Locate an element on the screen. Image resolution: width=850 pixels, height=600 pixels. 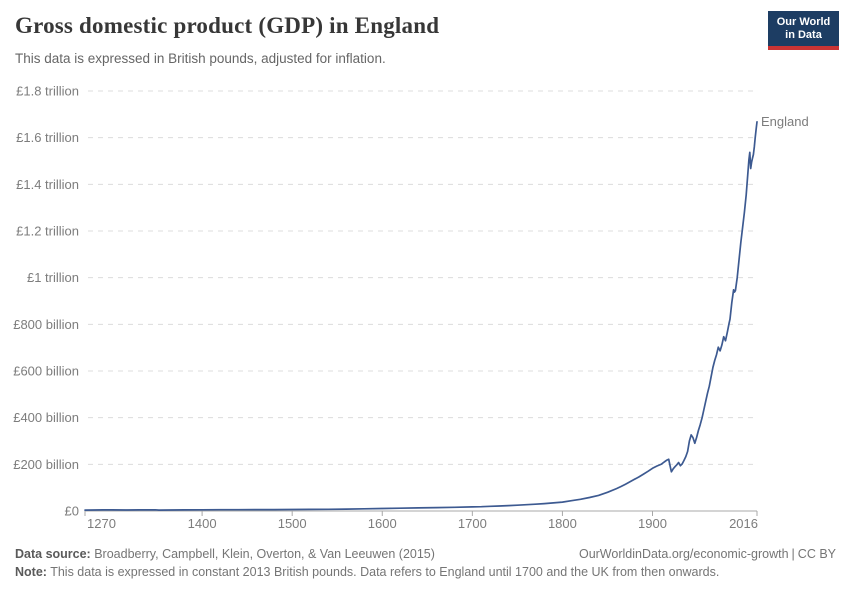
owid-logo: Our World in Data is located at coordinates (803, 30).